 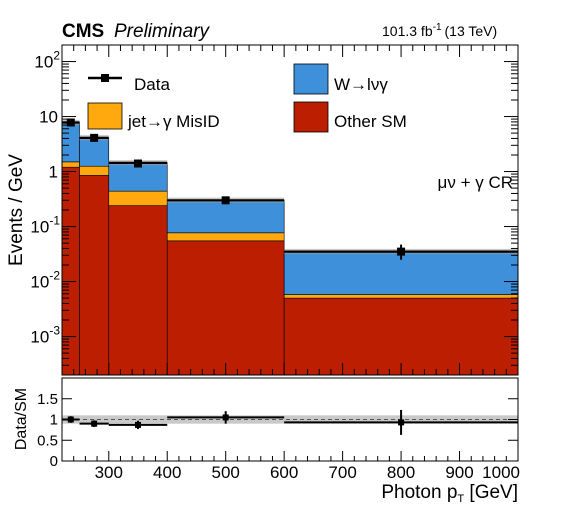 What do you see at coordinates (401, 472) in the screenshot?
I see `x-tick-label: 800` at bounding box center [401, 472].